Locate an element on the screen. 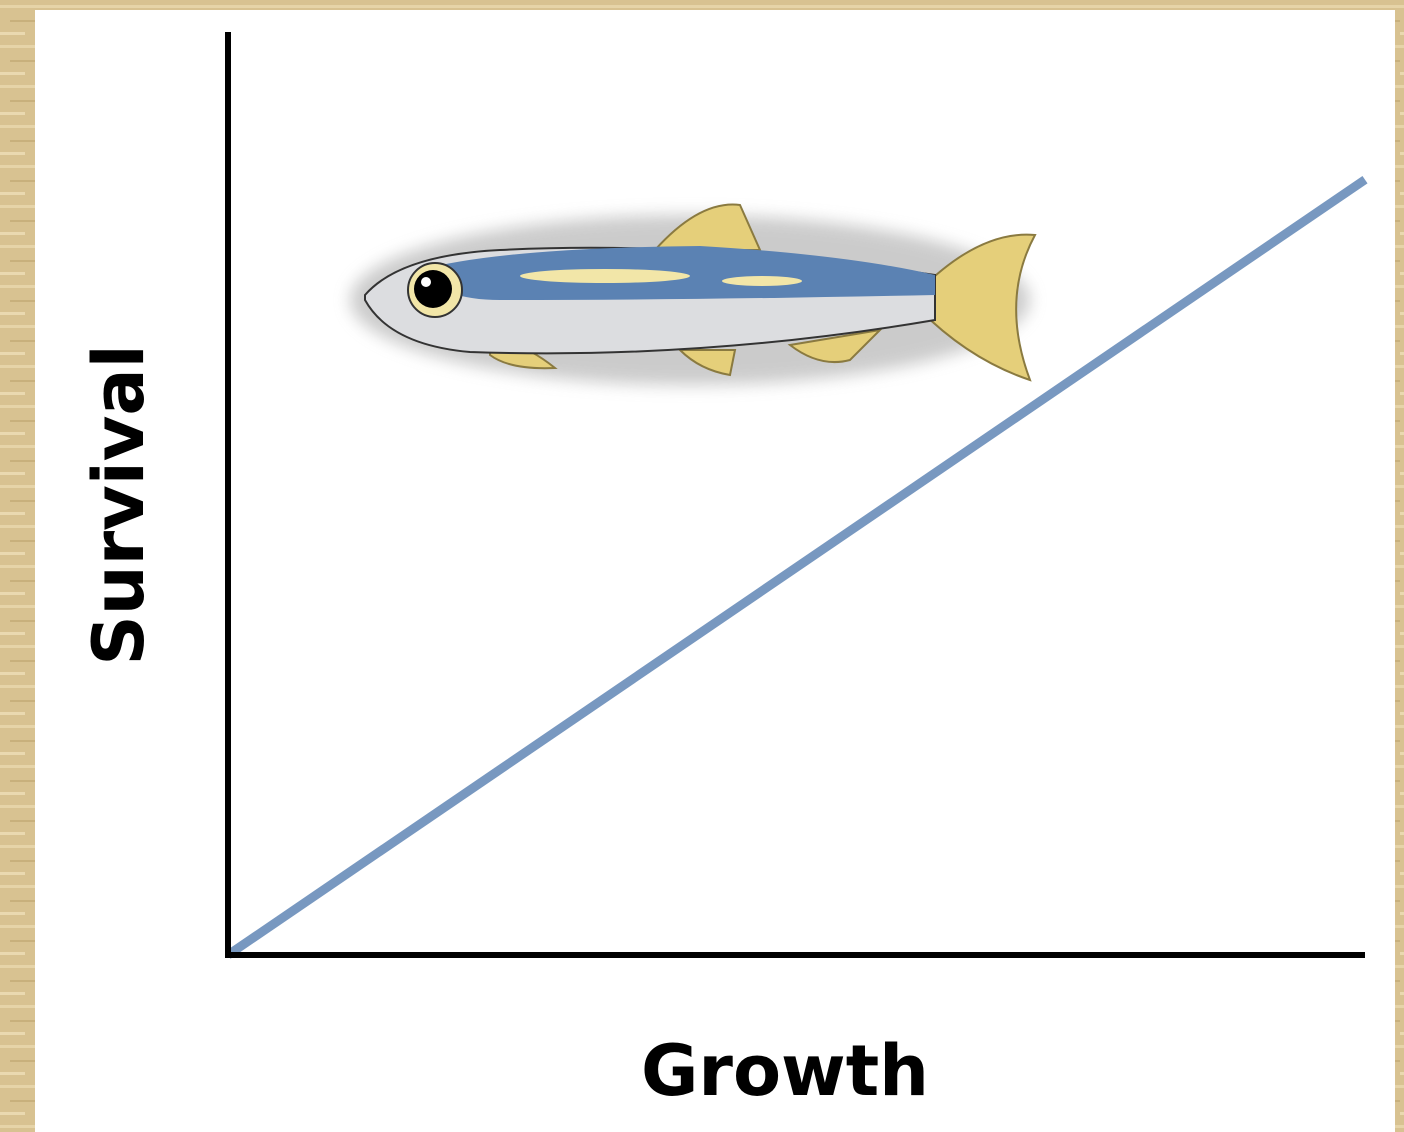 This screenshot has height=1132, width=1404. y-axis-label: Survival is located at coordinates (119, 504).